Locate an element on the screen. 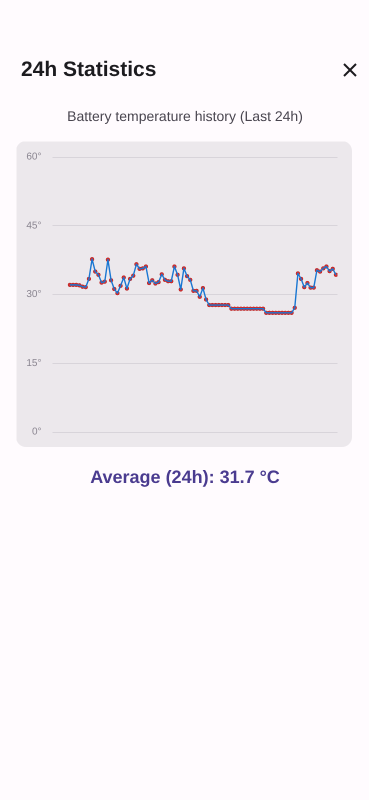  text: Average (24h): 31.7 °C is located at coordinates (185, 477).